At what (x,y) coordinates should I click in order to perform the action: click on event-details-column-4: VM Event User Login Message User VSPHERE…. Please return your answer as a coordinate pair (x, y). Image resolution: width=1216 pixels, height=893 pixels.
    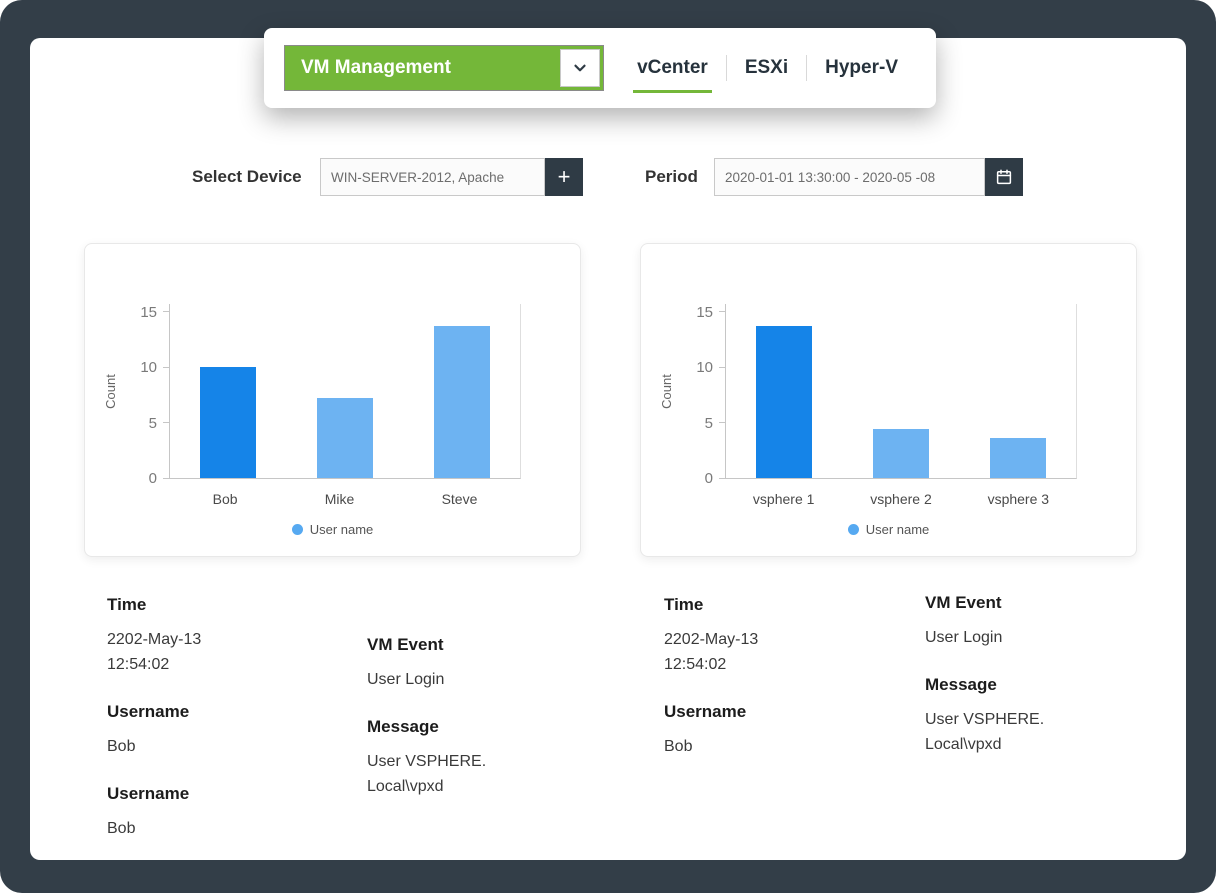
    Looking at the image, I should click on (1005, 686).